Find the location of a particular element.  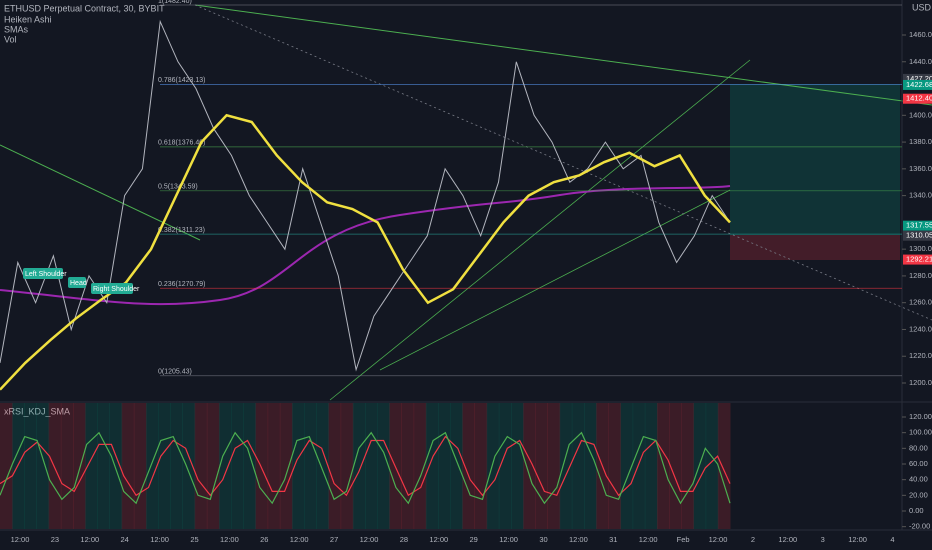

osc-tick-label: 20.00 is located at coordinates (918, 494).